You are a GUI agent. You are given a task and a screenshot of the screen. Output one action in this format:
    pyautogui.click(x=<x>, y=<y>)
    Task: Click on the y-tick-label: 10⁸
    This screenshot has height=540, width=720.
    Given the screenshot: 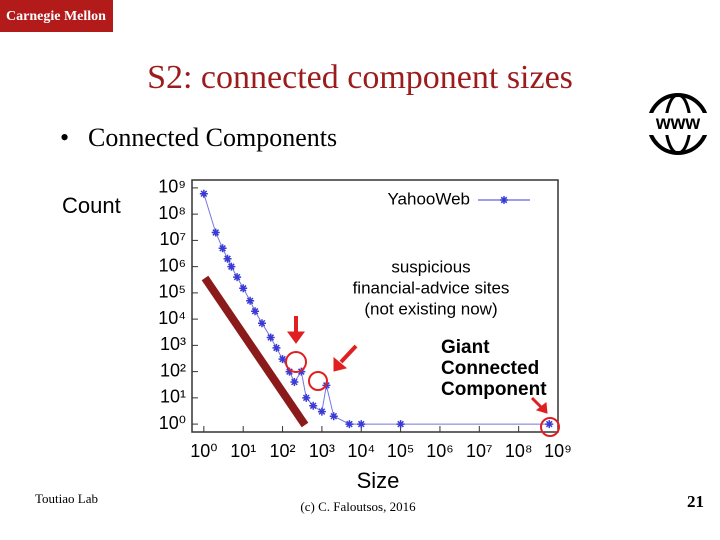 What is the action you would take?
    pyautogui.click(x=172, y=213)
    